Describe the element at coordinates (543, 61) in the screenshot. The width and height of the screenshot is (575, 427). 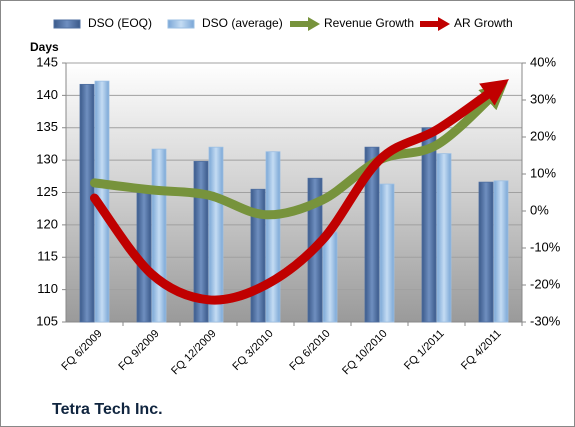
I see `y2-tick-label: 40%` at that location.